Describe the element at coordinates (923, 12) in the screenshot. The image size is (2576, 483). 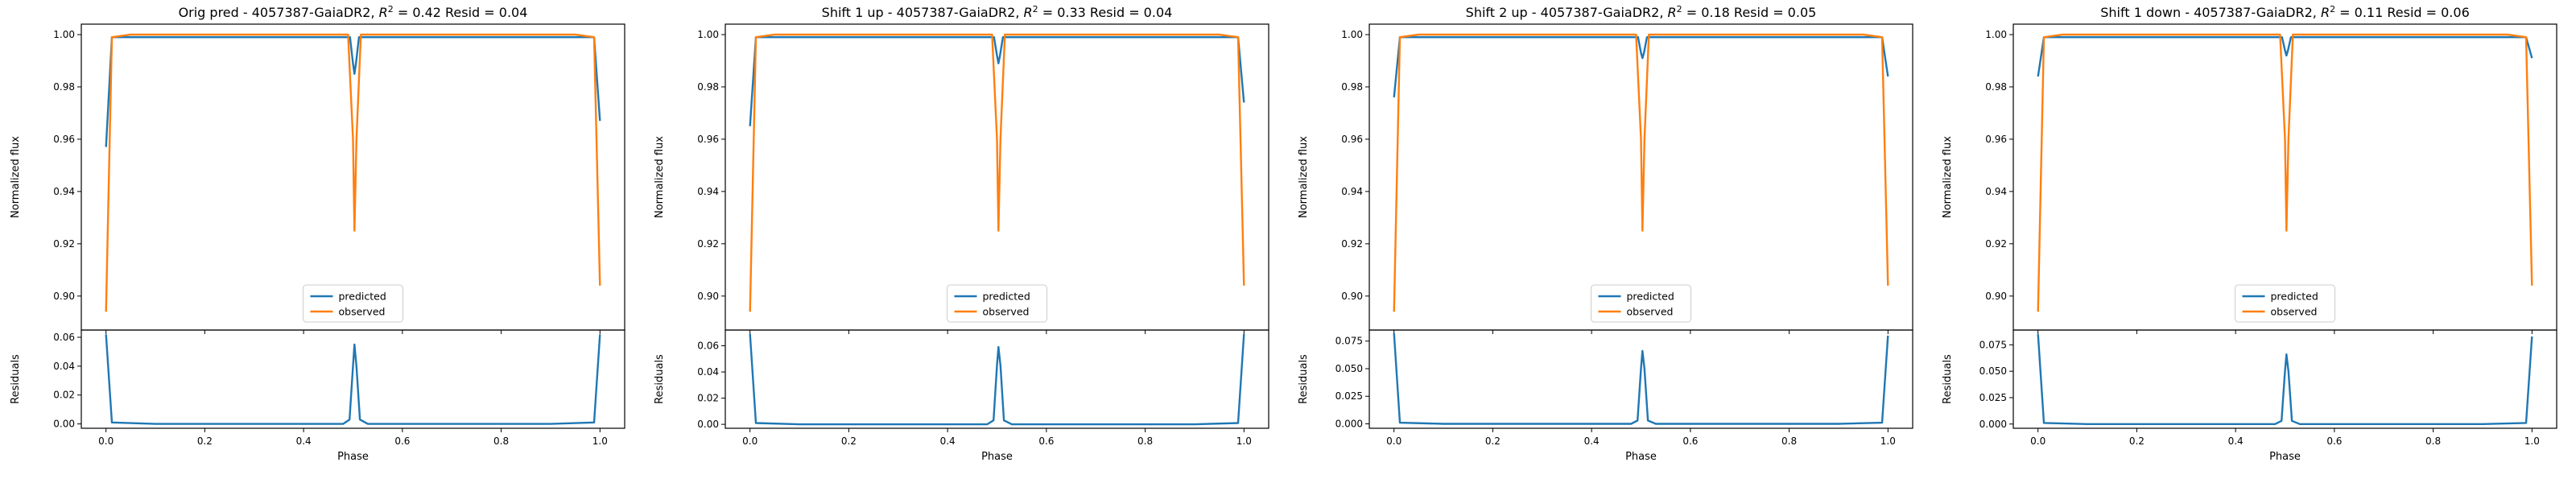
I see `title-prefix: Shift 1 up - 4057387-GaiaDR2,` at that location.